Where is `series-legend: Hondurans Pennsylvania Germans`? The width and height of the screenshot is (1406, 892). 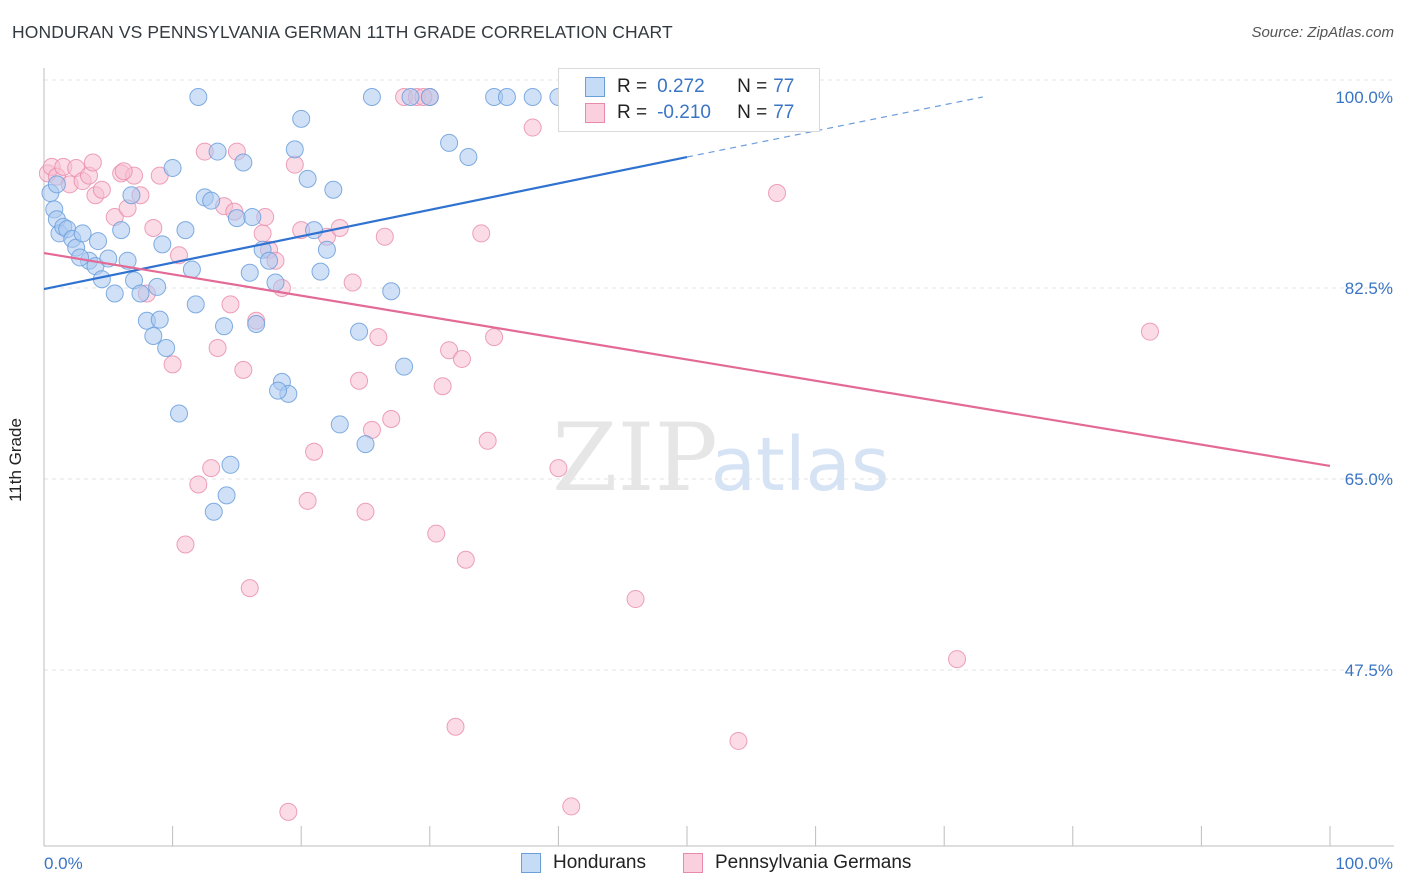 series-legend: Hondurans Pennsylvania Germans is located at coordinates (703, 865).